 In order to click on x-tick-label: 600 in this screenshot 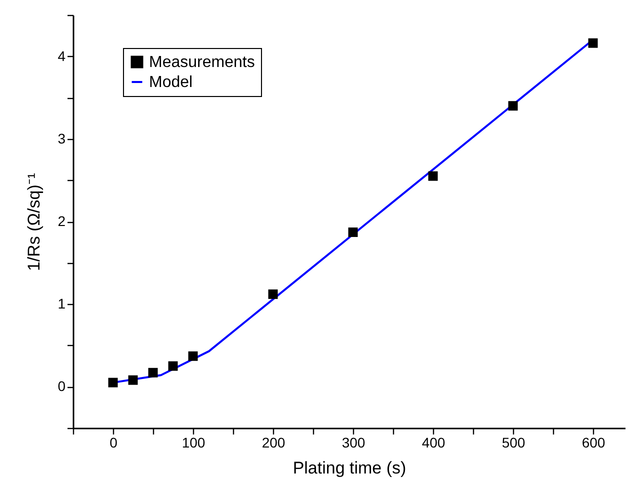, I will do `click(594, 442)`.